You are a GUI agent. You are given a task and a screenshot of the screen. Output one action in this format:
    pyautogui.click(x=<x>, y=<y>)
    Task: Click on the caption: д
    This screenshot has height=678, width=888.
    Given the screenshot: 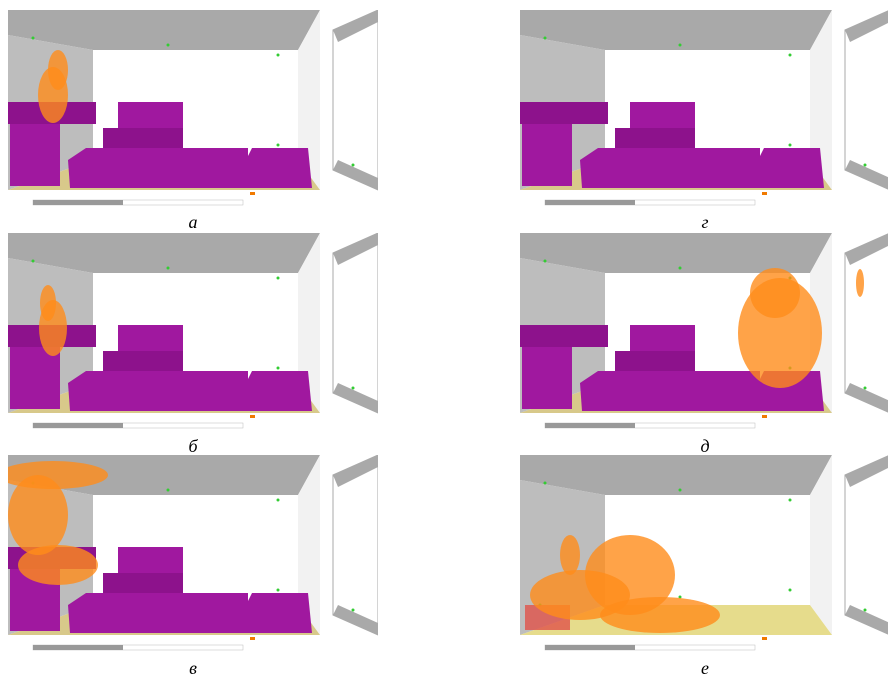 What is the action you would take?
    pyautogui.click(x=705, y=446)
    